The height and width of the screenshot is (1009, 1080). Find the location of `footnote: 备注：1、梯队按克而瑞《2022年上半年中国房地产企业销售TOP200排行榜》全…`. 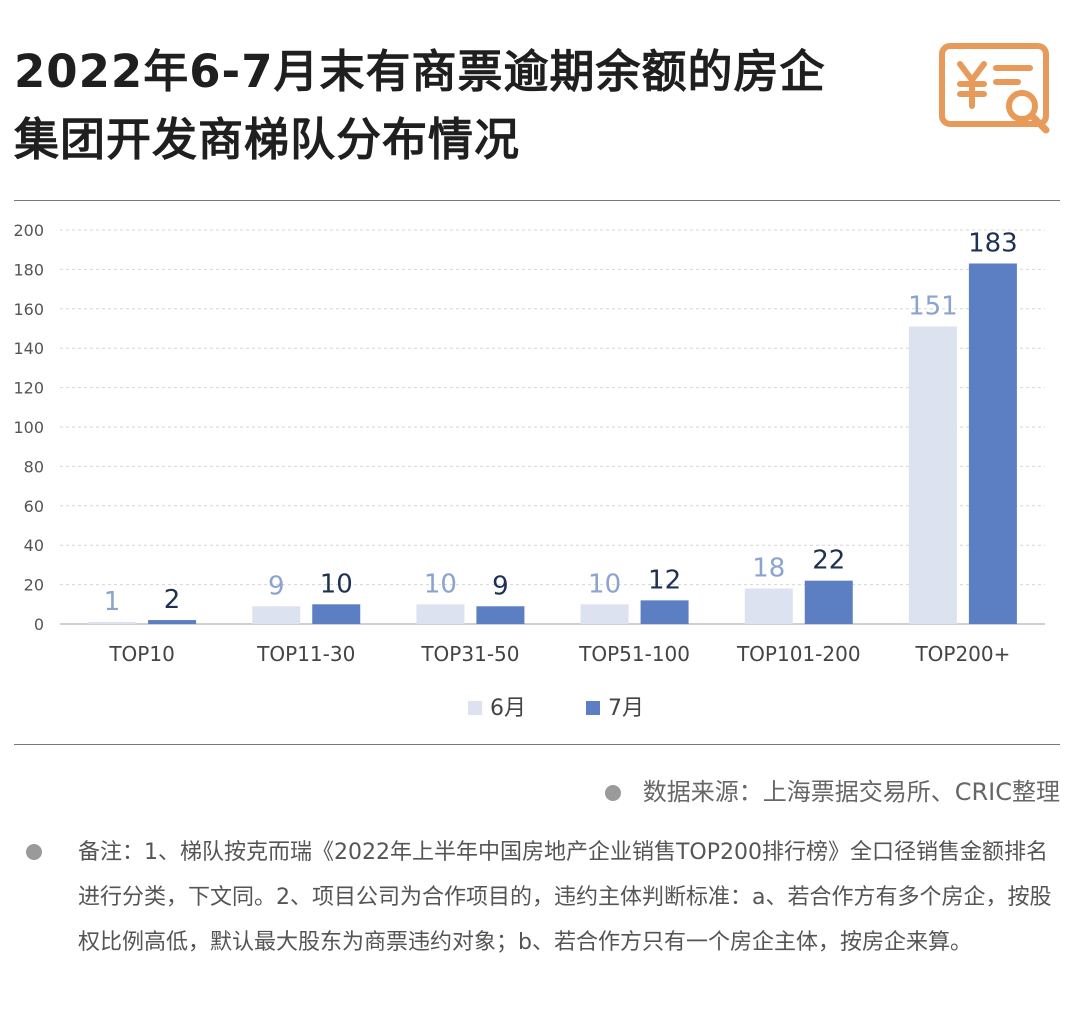

footnote: 备注：1、梯队按克而瑞《2022年上半年中国房地产企业销售TOP200排行榜》全… is located at coordinates (541, 897).